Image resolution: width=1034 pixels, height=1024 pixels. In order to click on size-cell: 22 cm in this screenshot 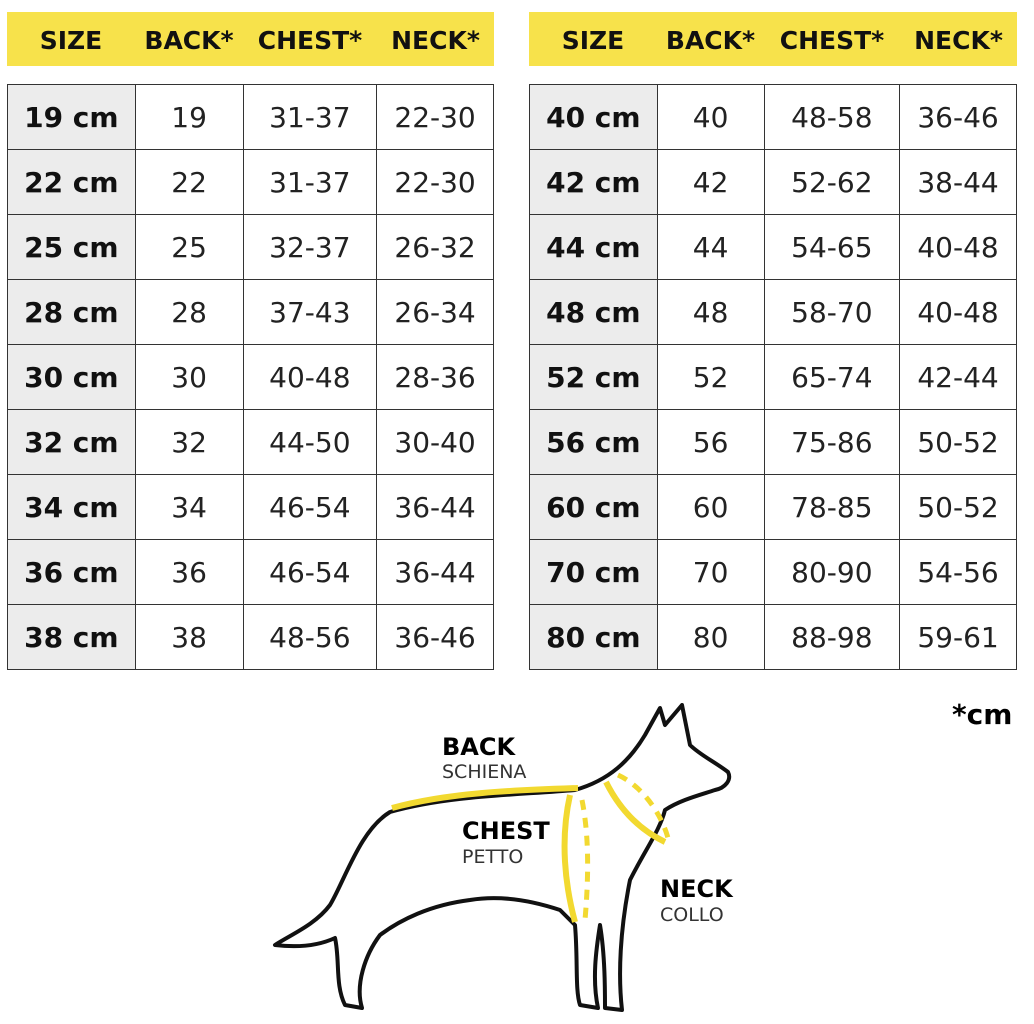, I will do `click(71, 182)`.